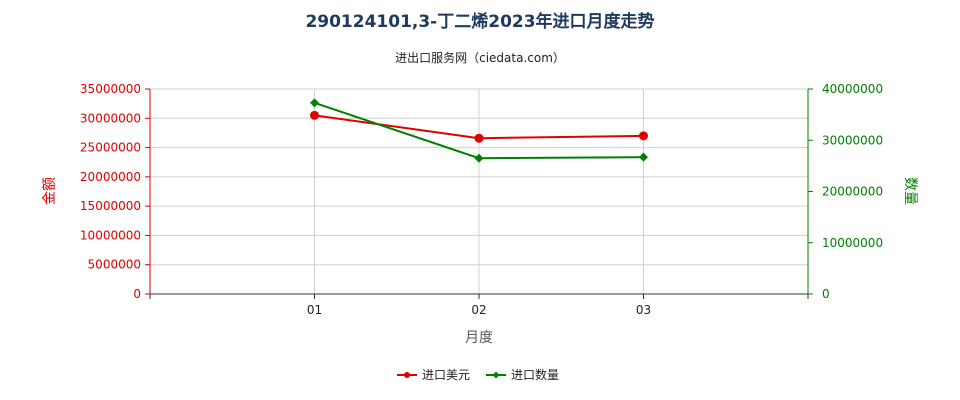 Image resolution: width=960 pixels, height=400 pixels. I want to click on right-tick-label: 40000000, so click(852, 89).